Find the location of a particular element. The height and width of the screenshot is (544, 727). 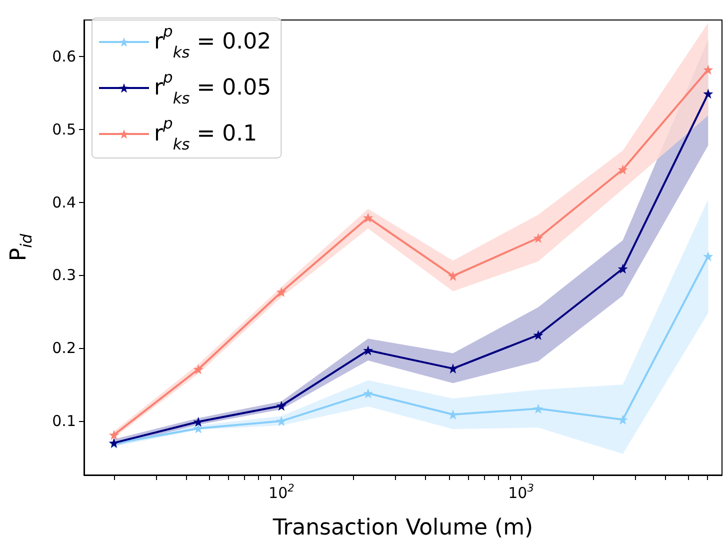

y-tick-label: 0.3 is located at coordinates (64, 275).